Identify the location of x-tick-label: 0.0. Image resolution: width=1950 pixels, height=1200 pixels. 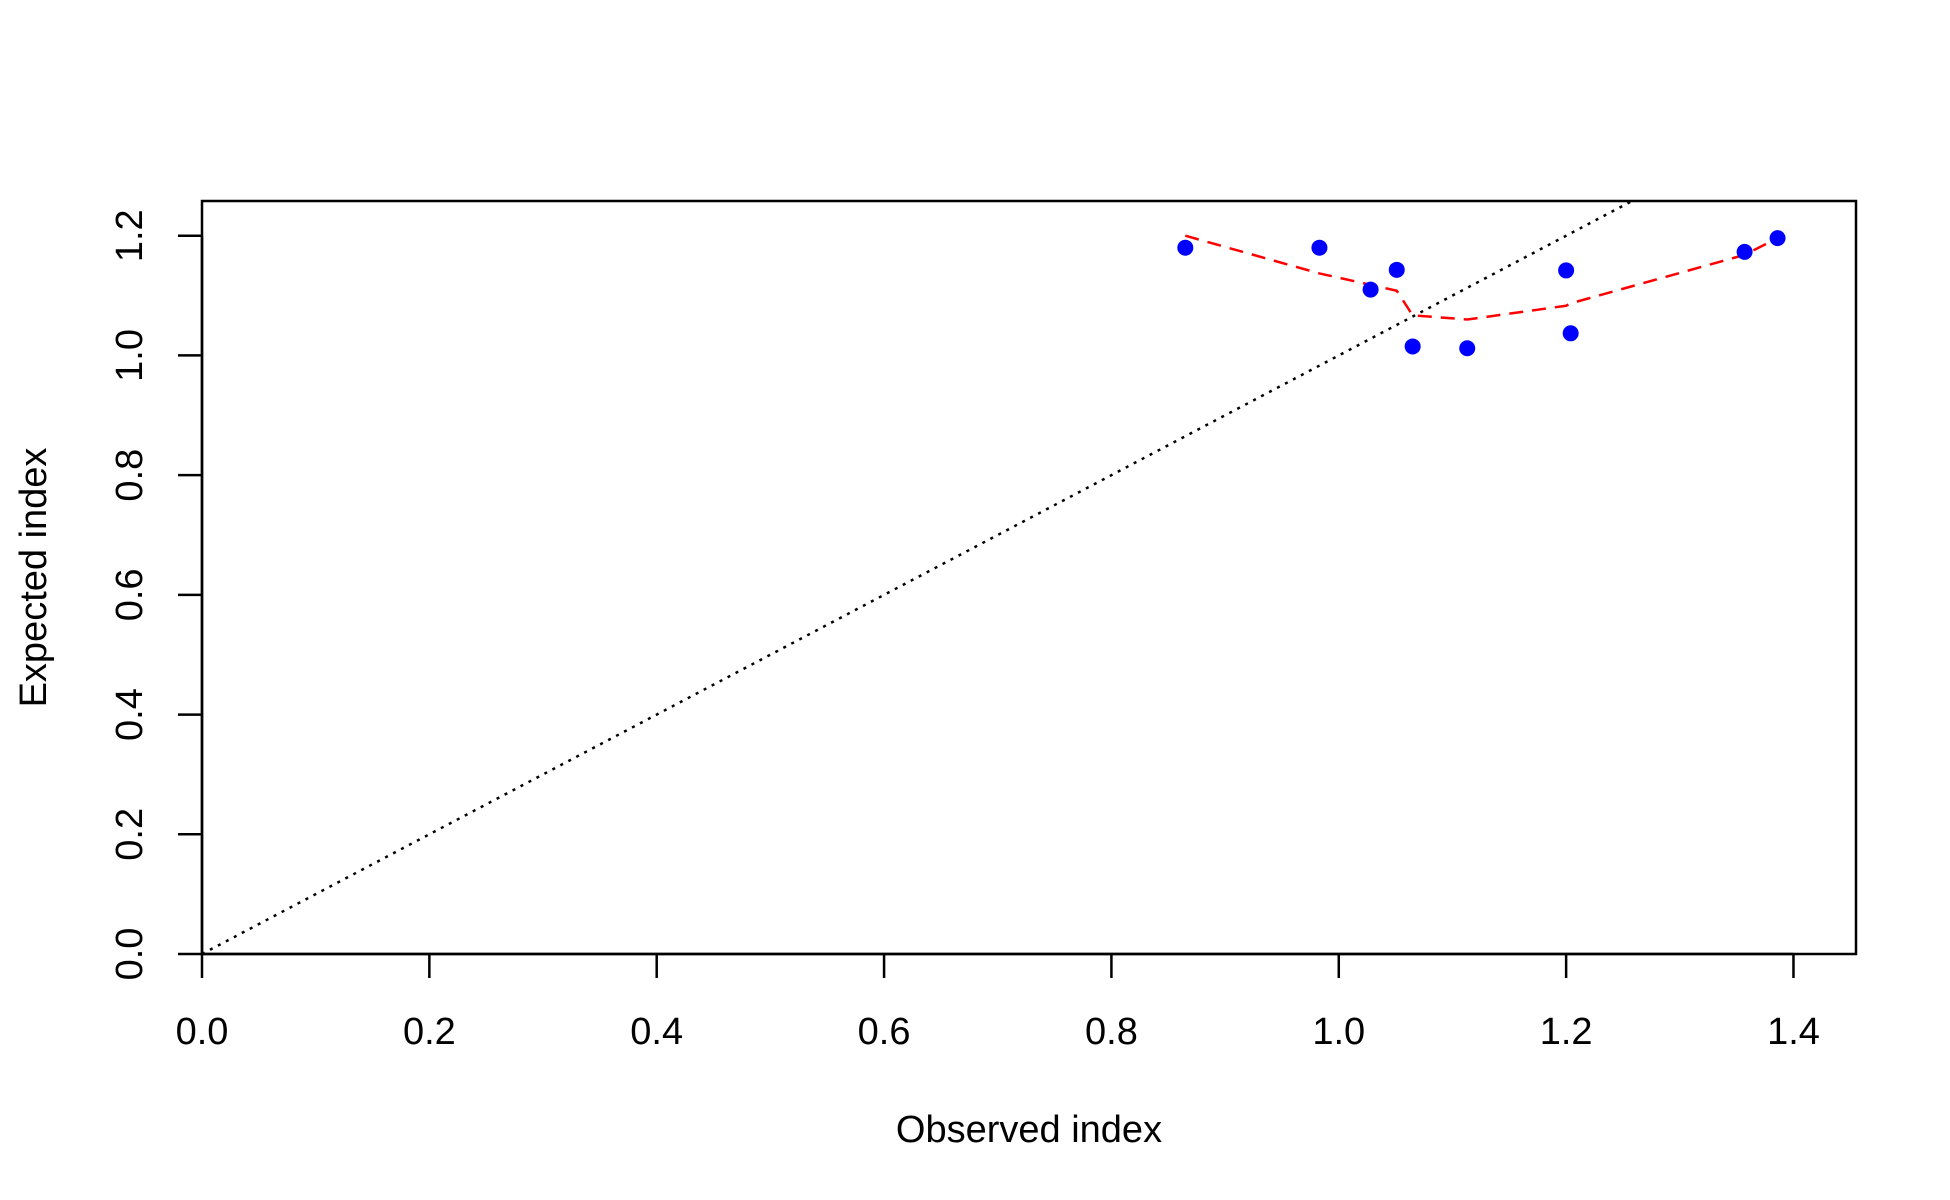
(202, 1032).